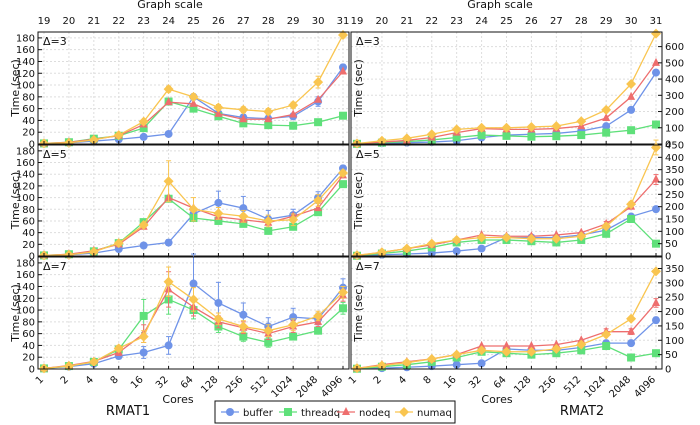 Image resolution: width=700 pixels, height=425 pixels. What do you see at coordinates (674, 112) in the screenshot?
I see `y-tick-label: 200` at bounding box center [674, 112].